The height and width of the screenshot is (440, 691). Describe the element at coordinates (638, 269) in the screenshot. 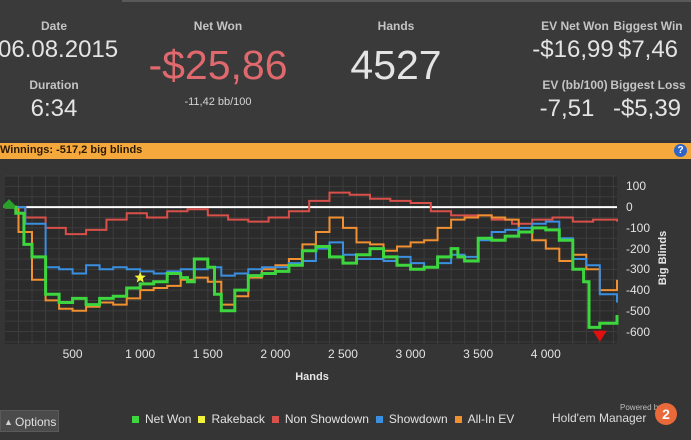

I see `y-tick-label: -300` at that location.